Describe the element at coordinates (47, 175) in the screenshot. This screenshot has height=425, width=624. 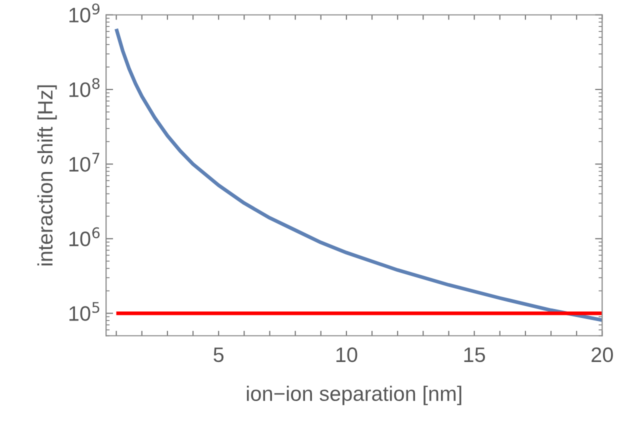
I see `y-axis-title: interaction shift [Hz]` at that location.